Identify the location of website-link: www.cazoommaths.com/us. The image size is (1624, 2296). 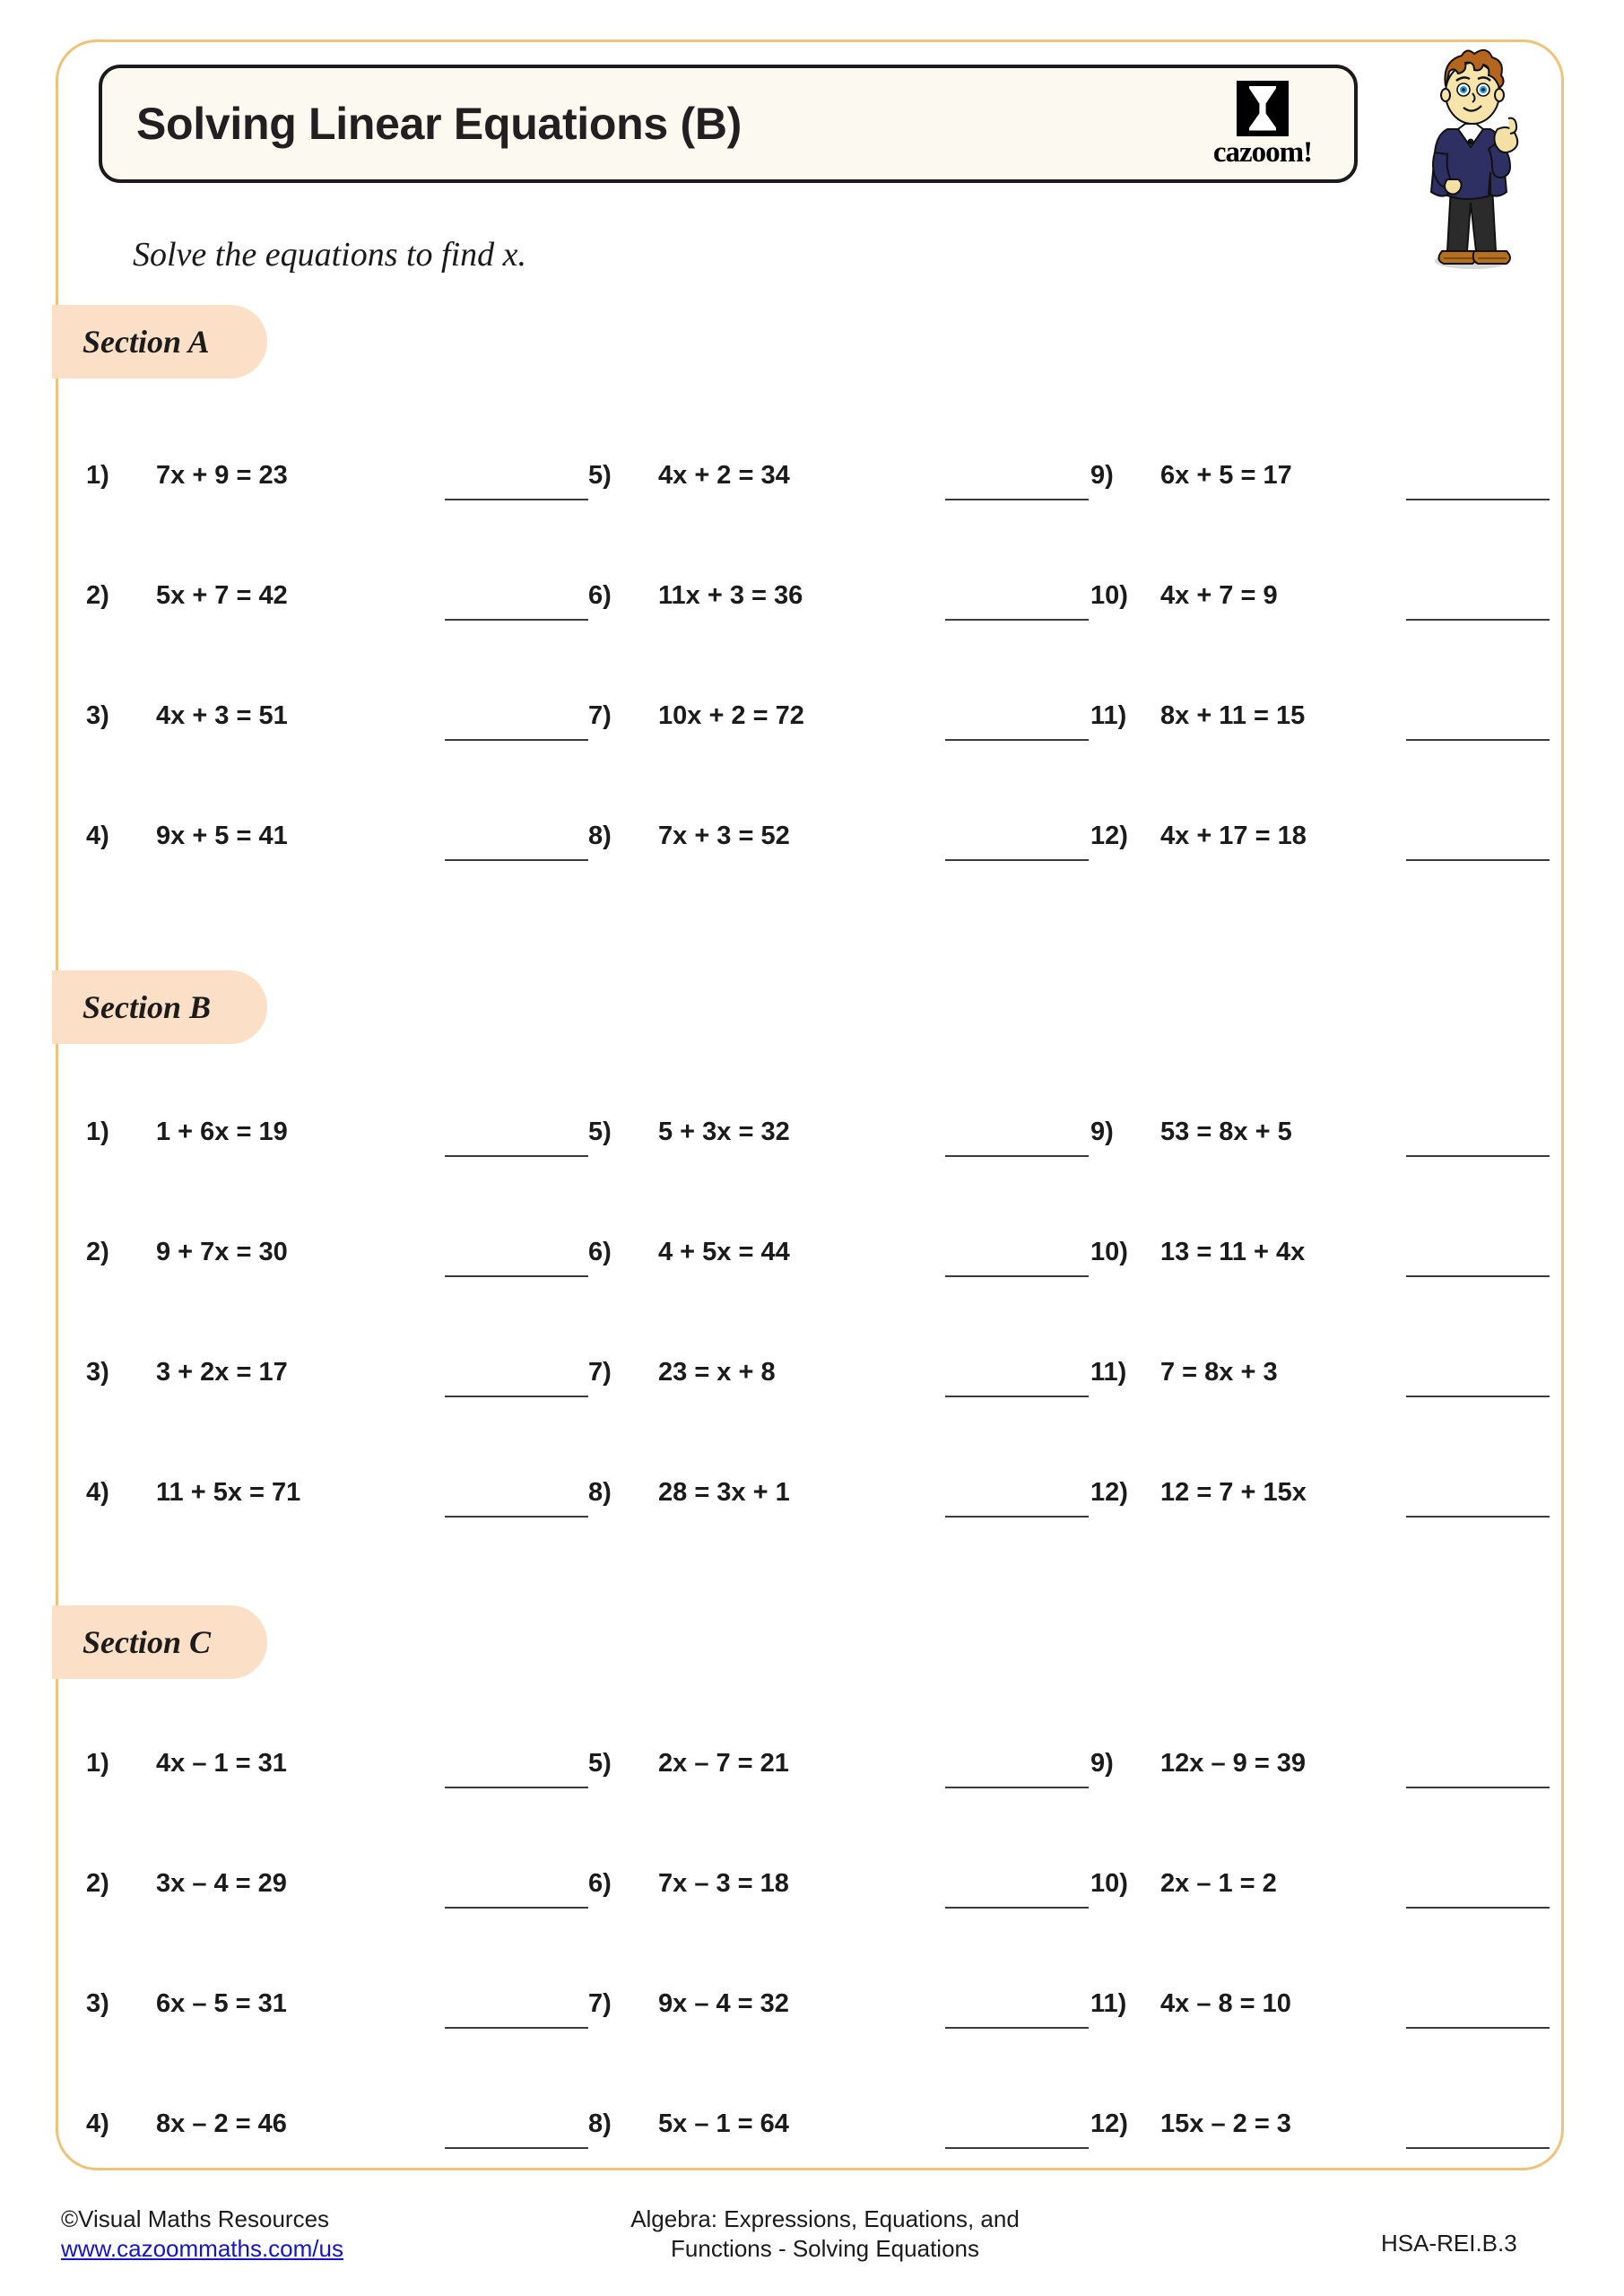
(202, 2249).